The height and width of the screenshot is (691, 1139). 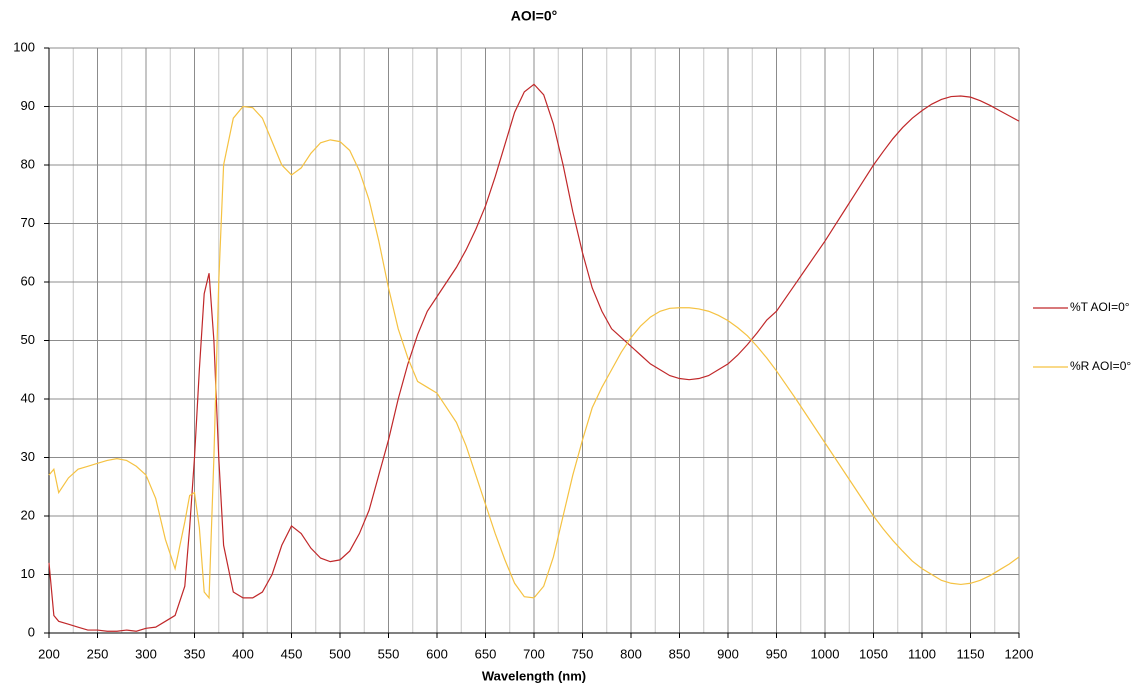 I want to click on y-tick-label: 60, so click(x=28, y=280).